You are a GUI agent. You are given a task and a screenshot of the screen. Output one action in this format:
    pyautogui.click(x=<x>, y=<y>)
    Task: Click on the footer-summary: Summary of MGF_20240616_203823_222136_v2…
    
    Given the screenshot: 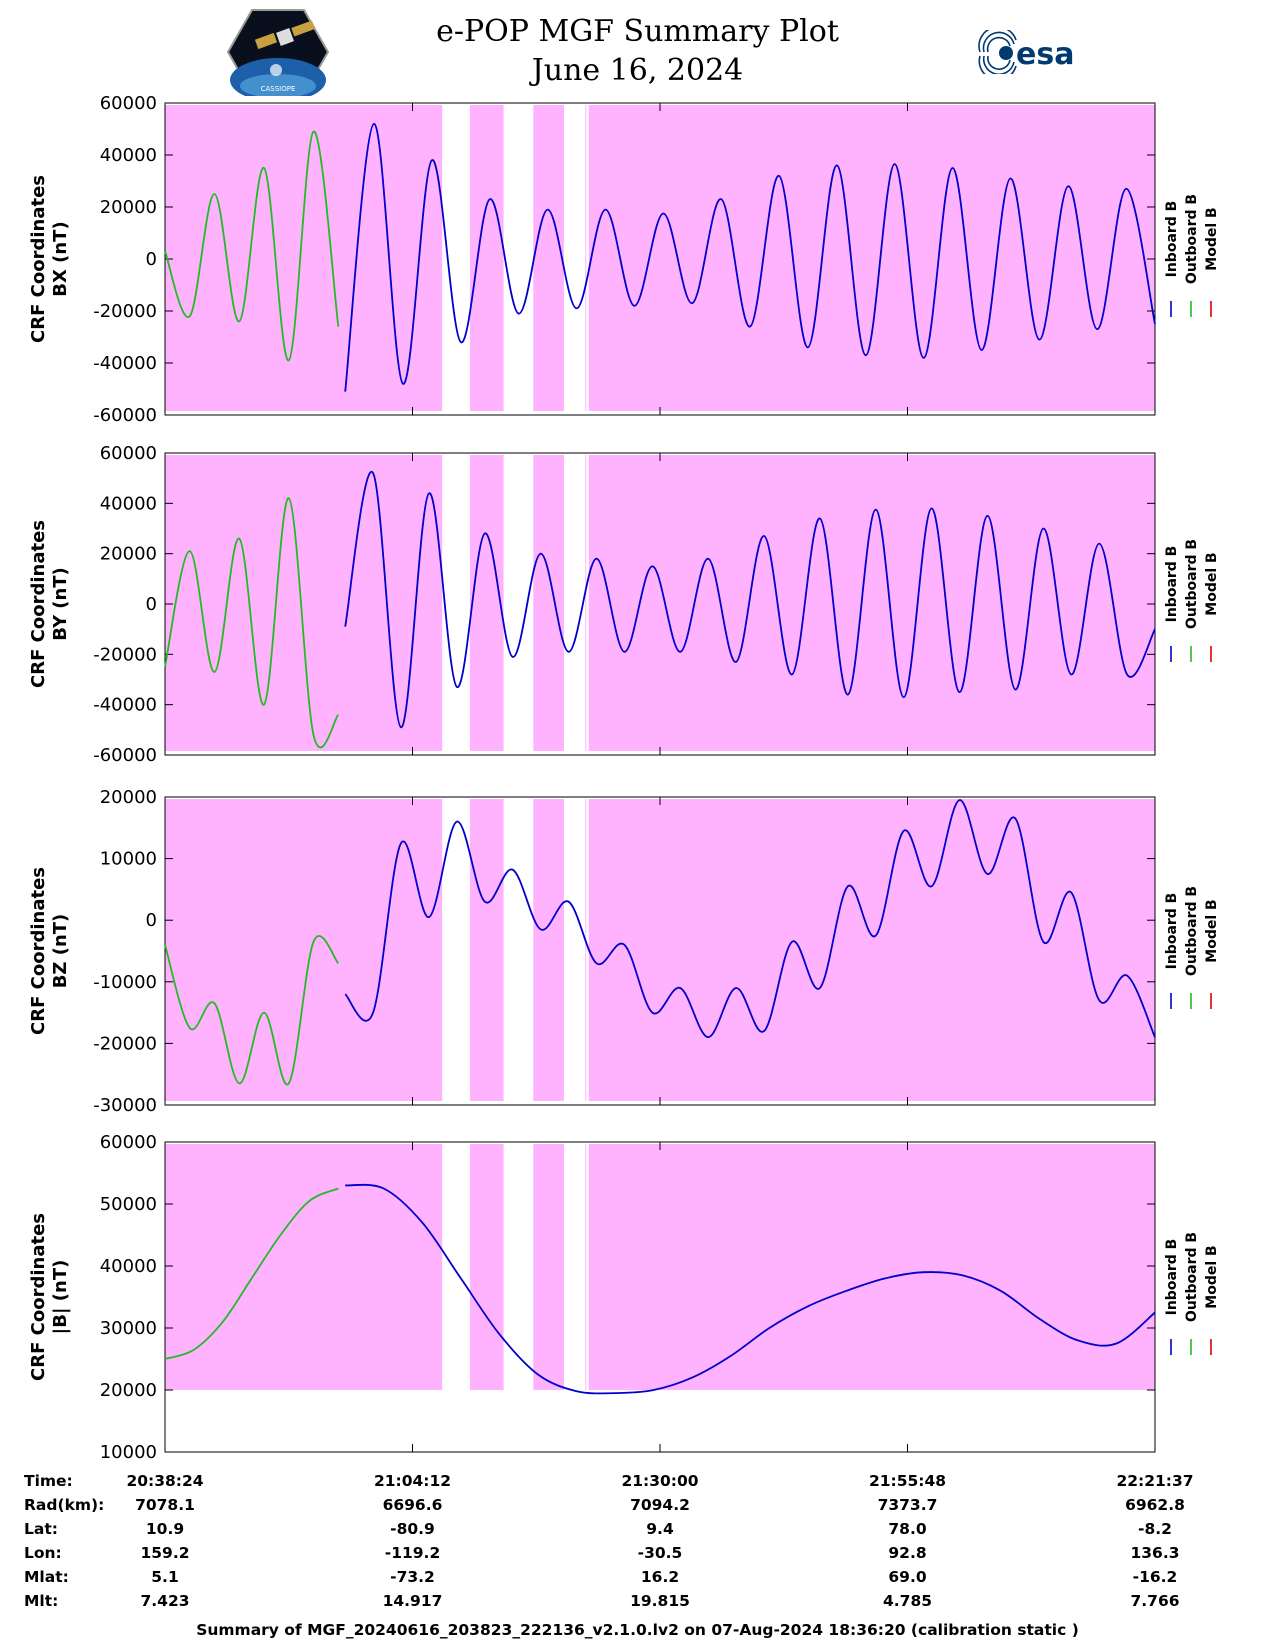 What is the action you would take?
    pyautogui.click(x=637, y=1630)
    